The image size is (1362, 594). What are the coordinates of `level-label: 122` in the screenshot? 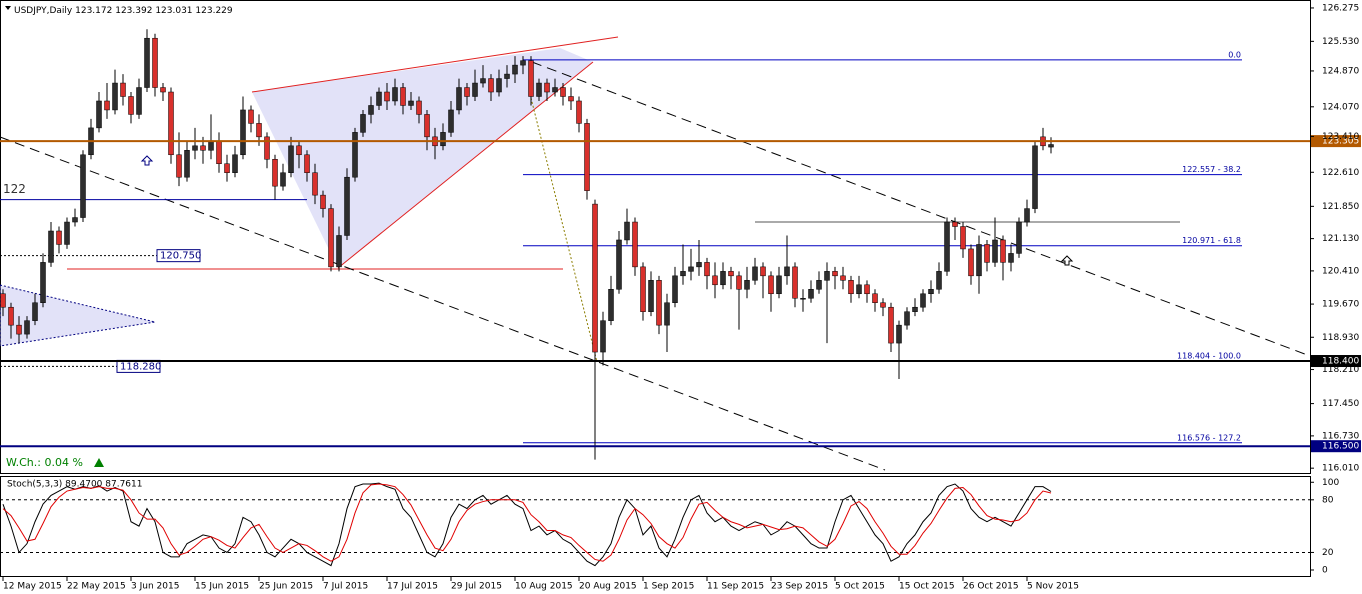 It's located at (14, 189).